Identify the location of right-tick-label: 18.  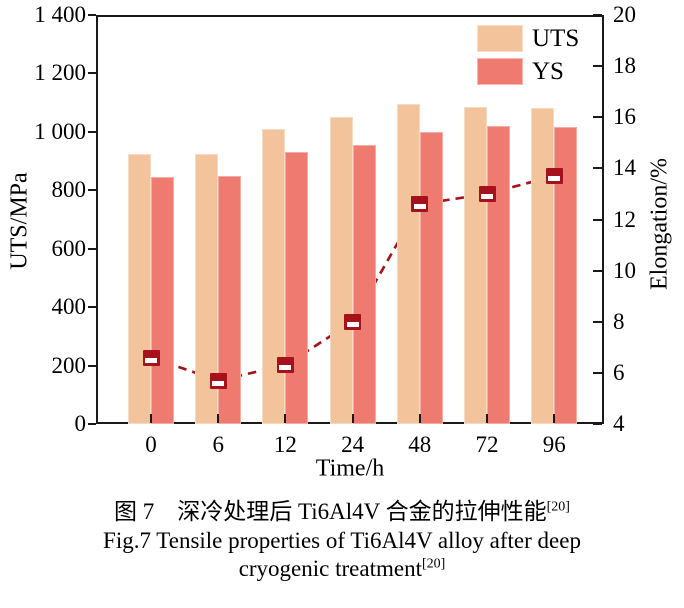
(624, 66).